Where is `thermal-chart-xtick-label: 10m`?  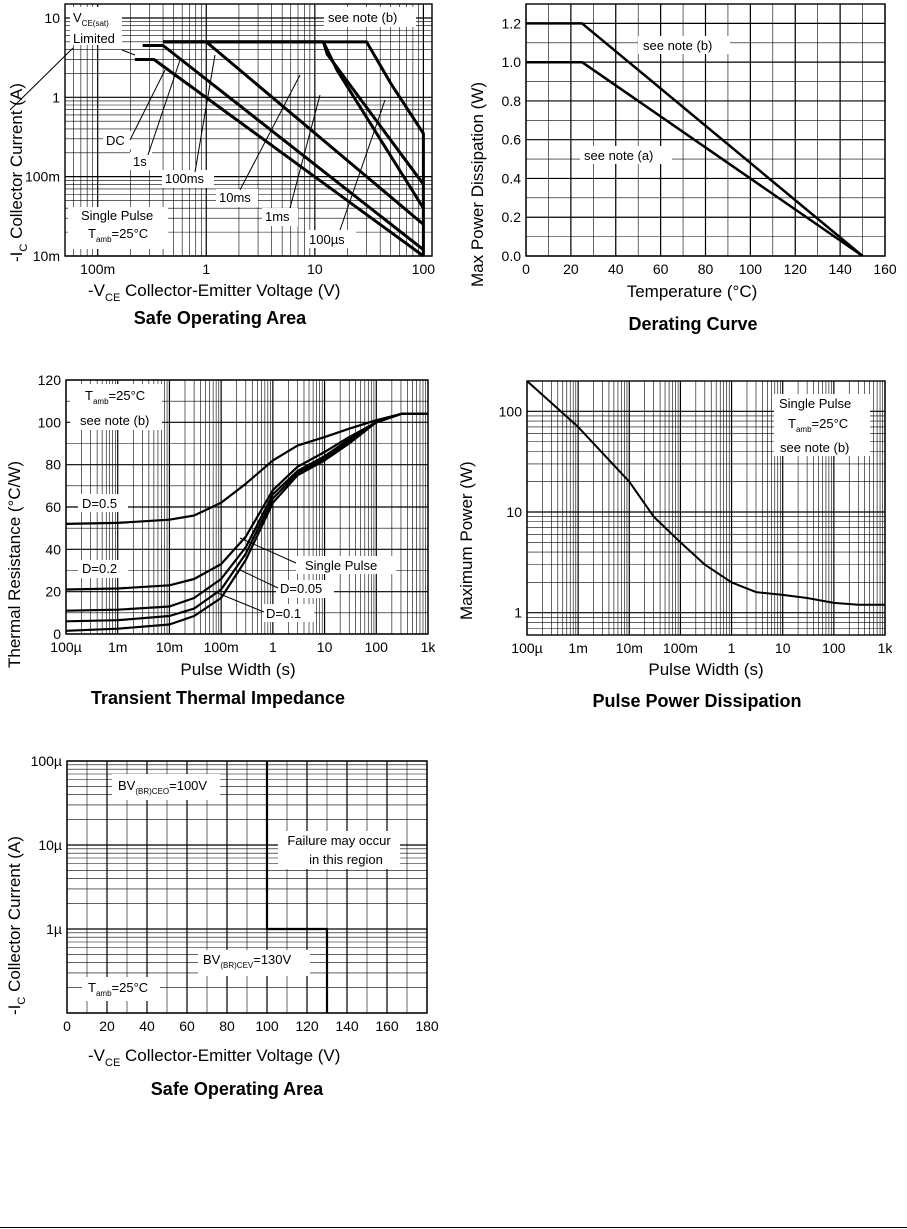 thermal-chart-xtick-label: 10m is located at coordinates (169, 647).